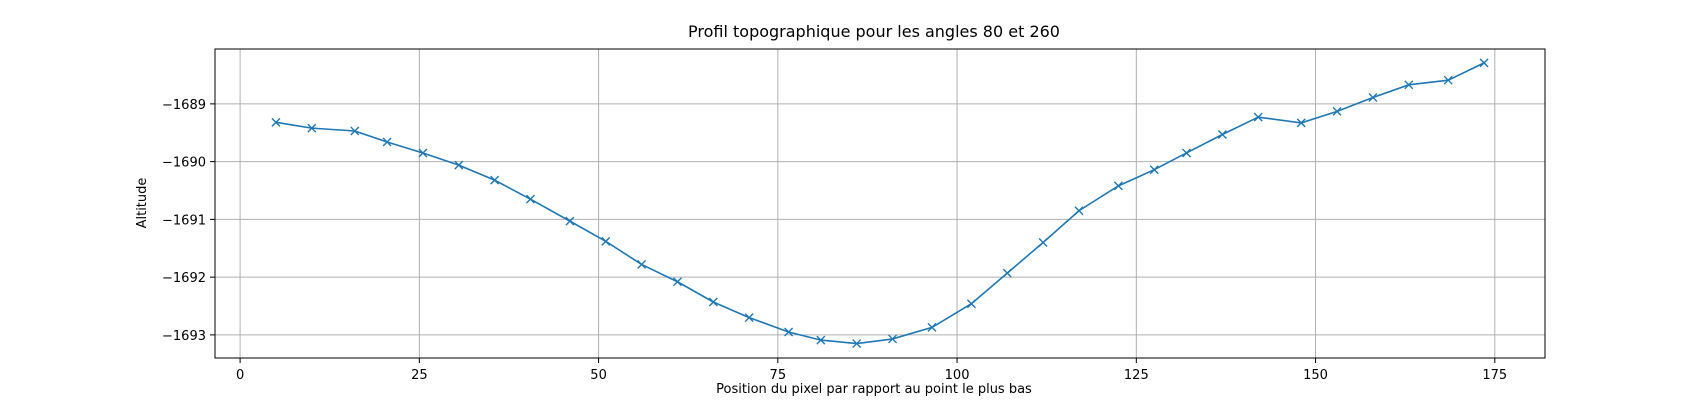 The image size is (1700, 400). Describe the element at coordinates (871, 370) in the screenshot. I see `x-axis-ticks: 0 25 50 75 100 125 150 175` at that location.